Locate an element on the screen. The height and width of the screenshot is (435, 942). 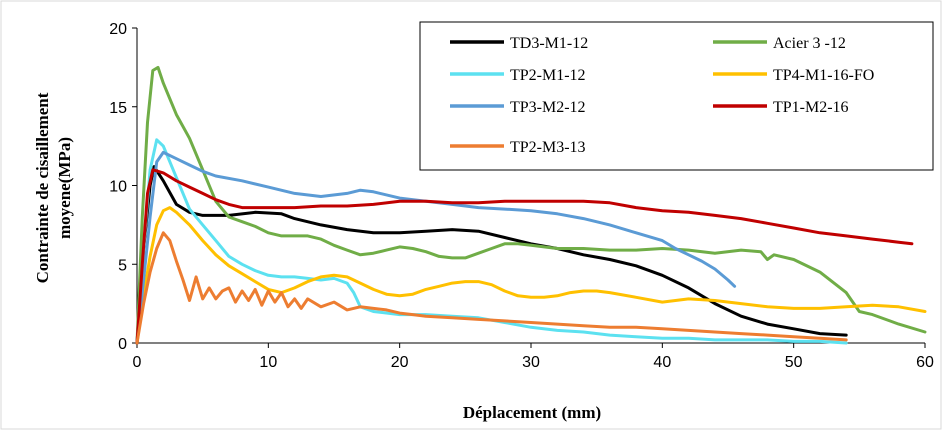
x-tick-label: 0 is located at coordinates (137, 362).